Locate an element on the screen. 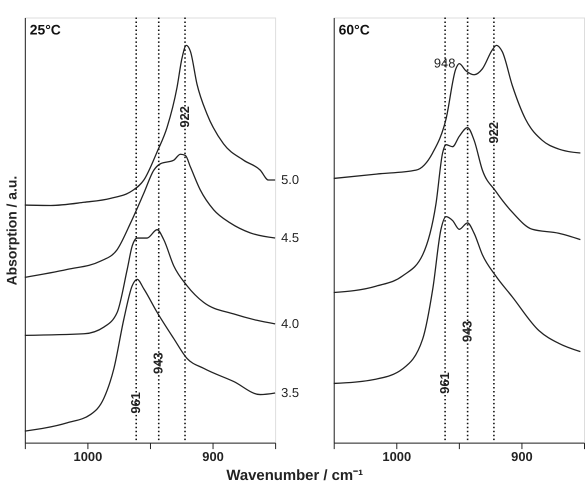 This screenshot has width=585, height=503. y-axis-title: Absorption / a.u. is located at coordinates (11, 231).